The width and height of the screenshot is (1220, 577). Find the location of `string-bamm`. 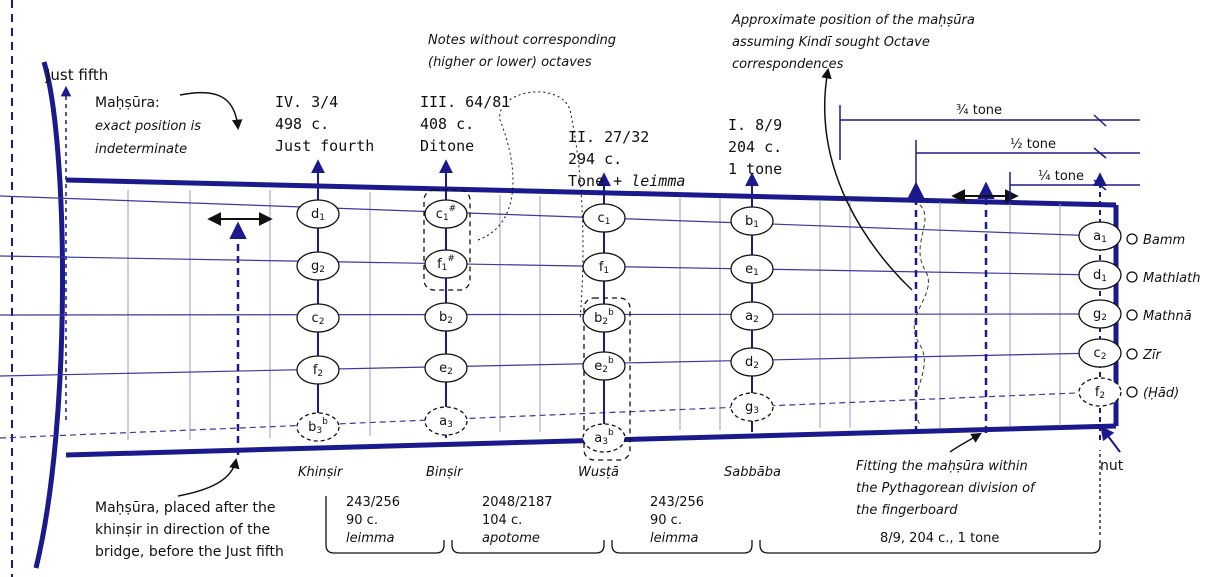

string-bamm is located at coordinates (550, 216).